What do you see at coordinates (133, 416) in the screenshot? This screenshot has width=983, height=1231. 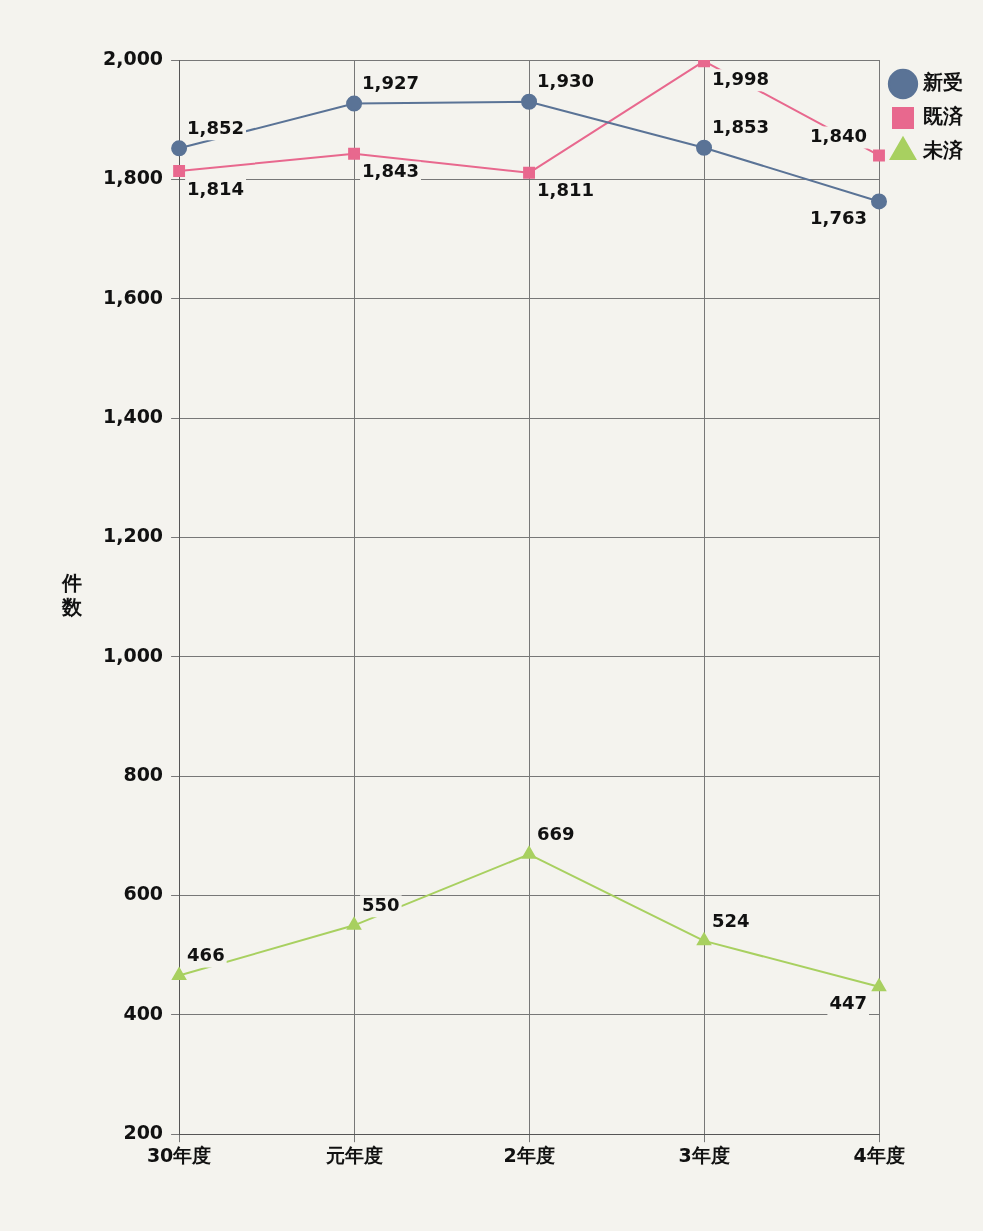 I see `y-tick-label: 1,400` at bounding box center [133, 416].